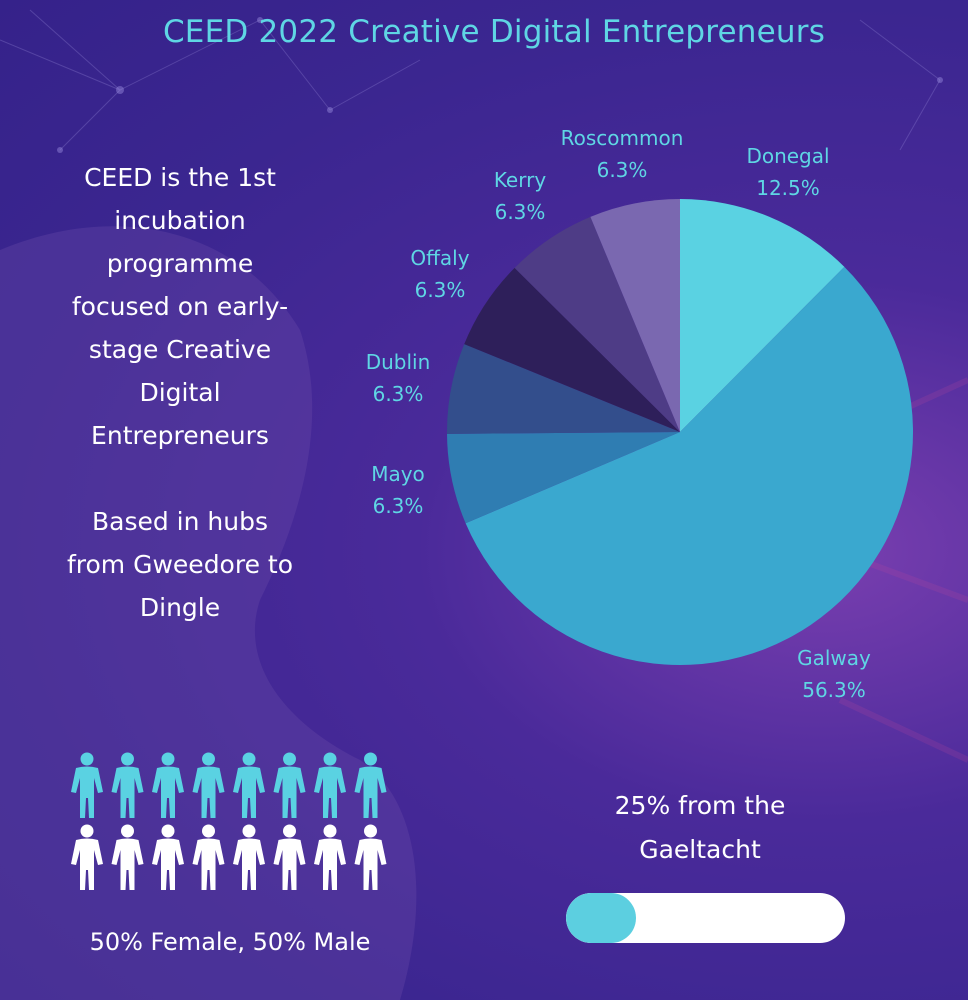  What do you see at coordinates (229, 821) in the screenshot?
I see `gender-pictogram` at bounding box center [229, 821].